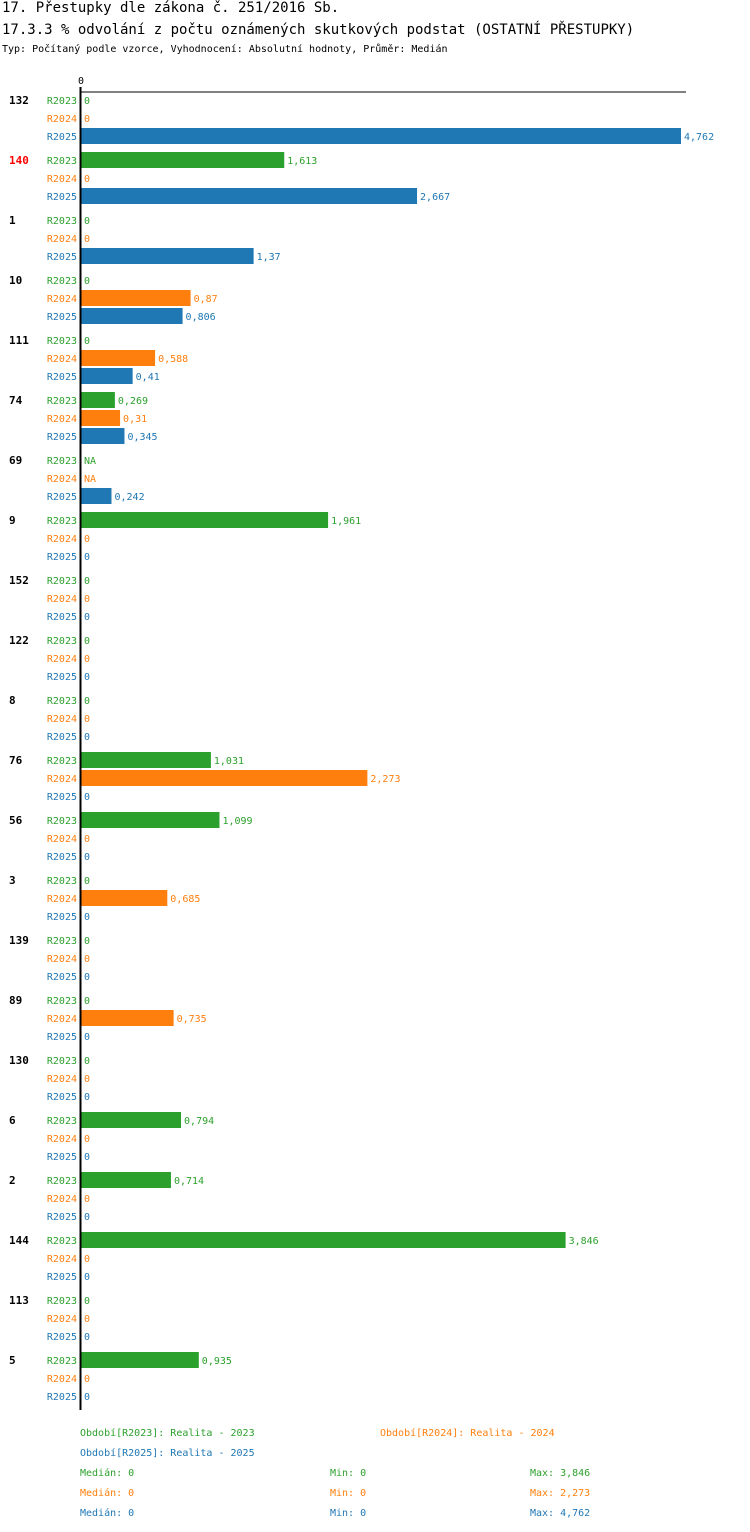 The width and height of the screenshot is (750, 1532). What do you see at coordinates (201, 317) in the screenshot?
I see `value-label: 0,806` at bounding box center [201, 317].